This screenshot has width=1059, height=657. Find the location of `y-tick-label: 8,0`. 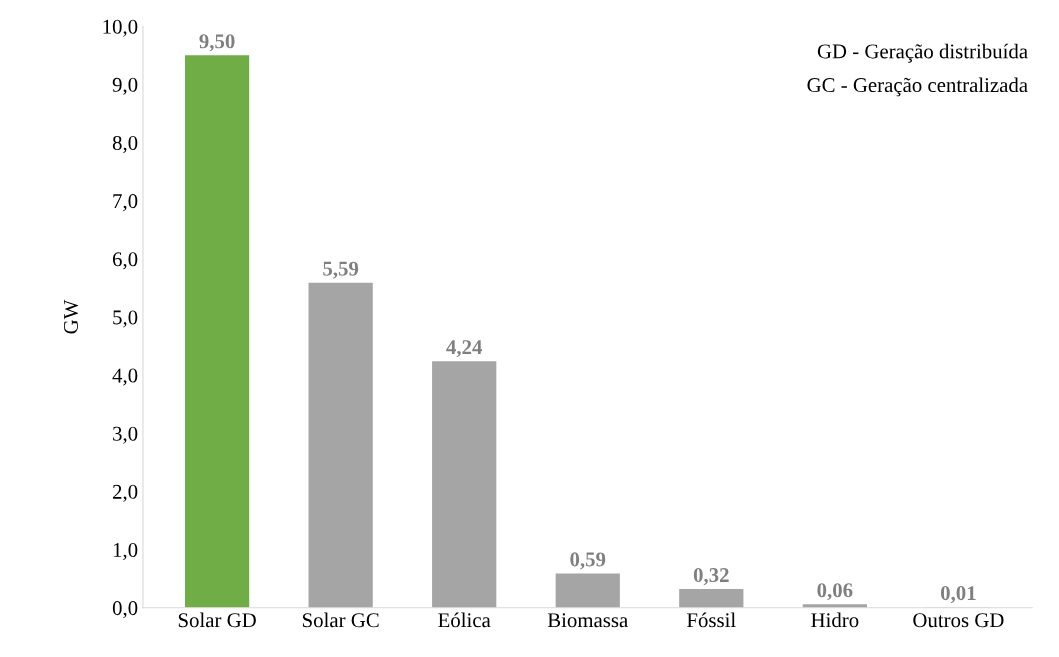

y-tick-label: 8,0 is located at coordinates (125, 144).